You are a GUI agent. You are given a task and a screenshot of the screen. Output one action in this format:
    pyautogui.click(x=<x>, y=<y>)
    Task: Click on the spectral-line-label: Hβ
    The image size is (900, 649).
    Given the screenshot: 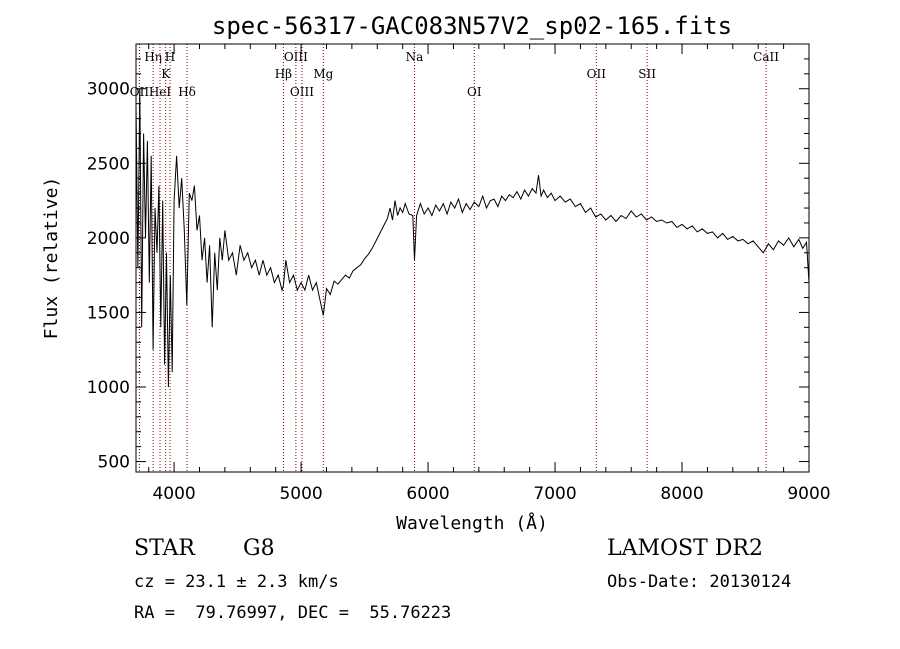 What is the action you would take?
    pyautogui.click(x=283, y=74)
    